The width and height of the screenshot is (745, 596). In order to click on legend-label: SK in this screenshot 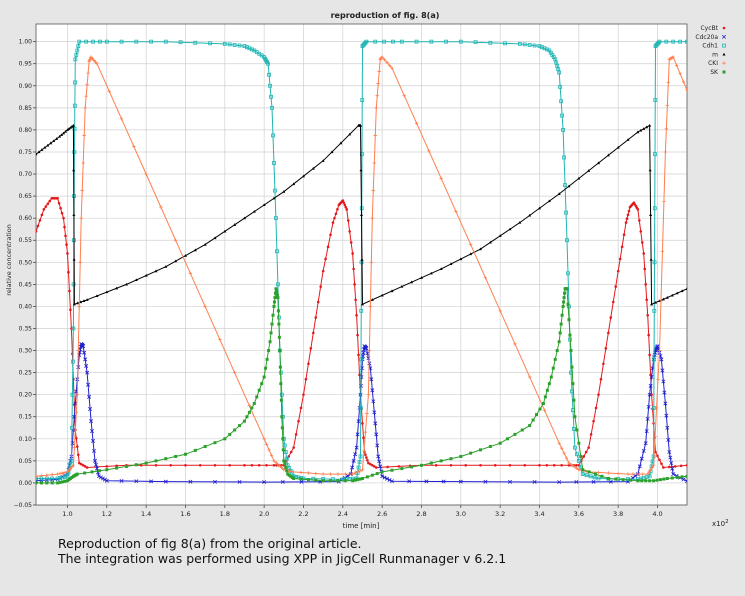, I will do `click(714, 72)`.